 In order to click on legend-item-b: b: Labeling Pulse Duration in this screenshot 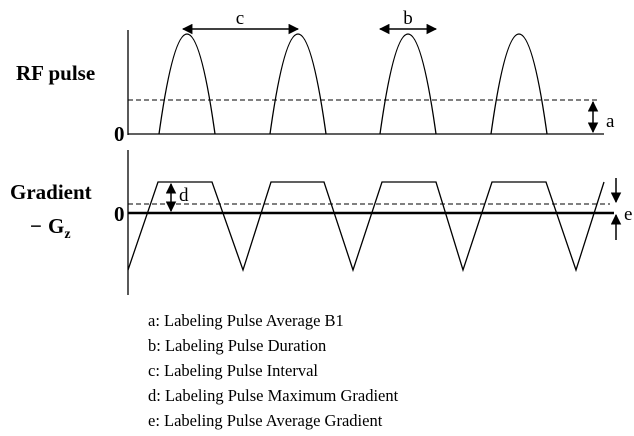, I will do `click(237, 345)`.